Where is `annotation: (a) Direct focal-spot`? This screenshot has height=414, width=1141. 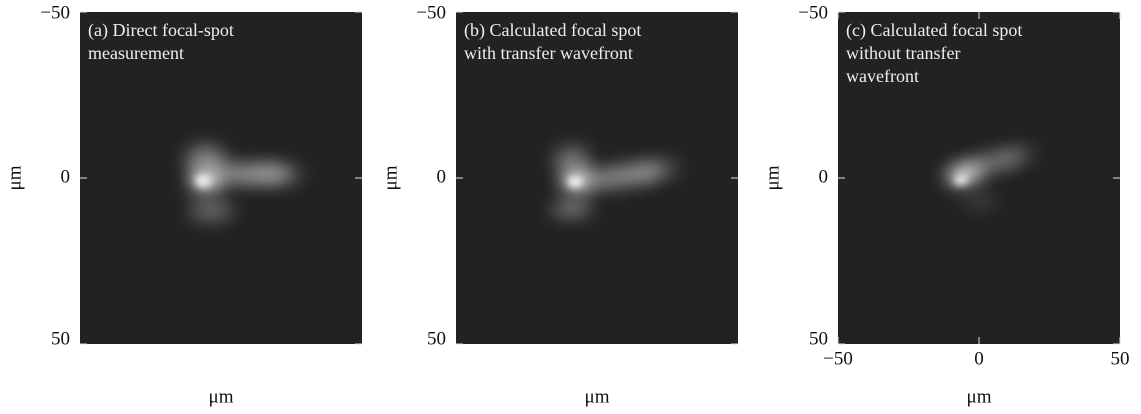
annotation: (a) Direct focal-spot is located at coordinates (161, 30).